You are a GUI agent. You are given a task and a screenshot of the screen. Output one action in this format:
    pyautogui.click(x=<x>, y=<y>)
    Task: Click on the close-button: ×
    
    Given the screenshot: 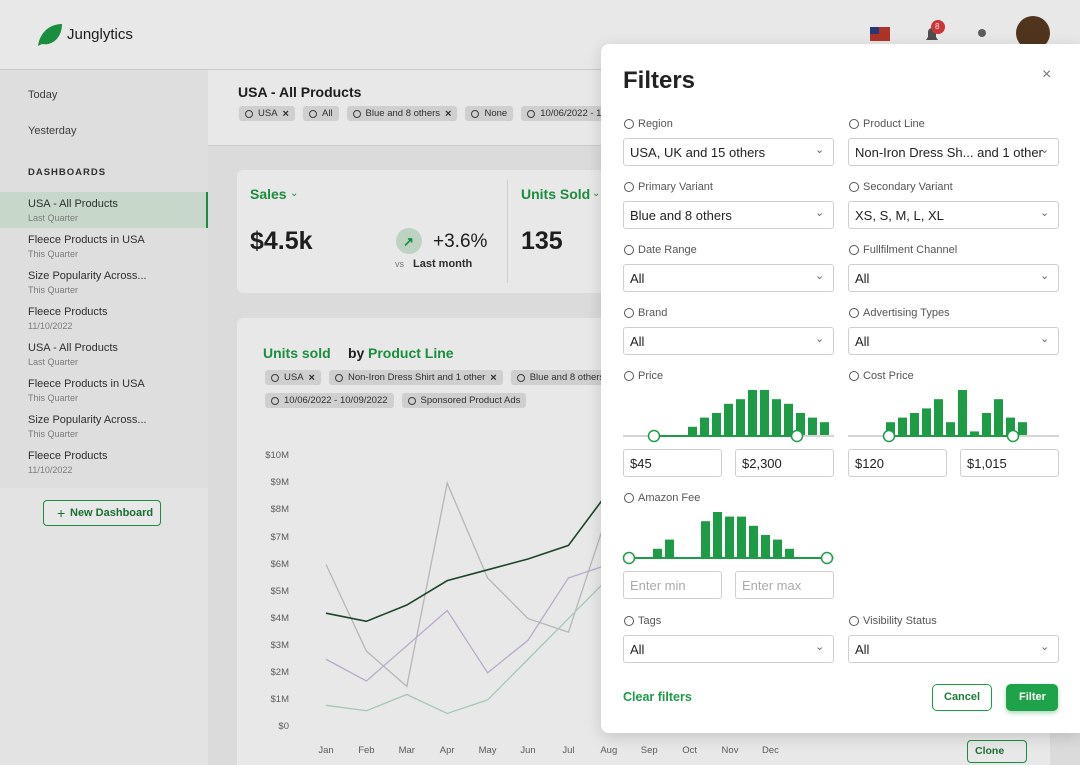 What is the action you would take?
    pyautogui.click(x=1047, y=74)
    